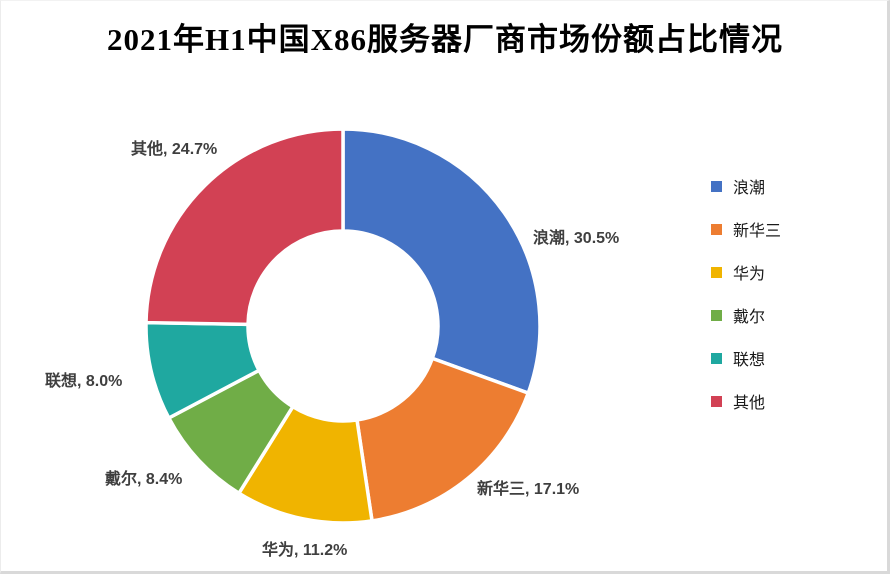 This screenshot has height=574, width=890. What do you see at coordinates (749, 188) in the screenshot?
I see `legend-item-label: 浪潮` at bounding box center [749, 188].